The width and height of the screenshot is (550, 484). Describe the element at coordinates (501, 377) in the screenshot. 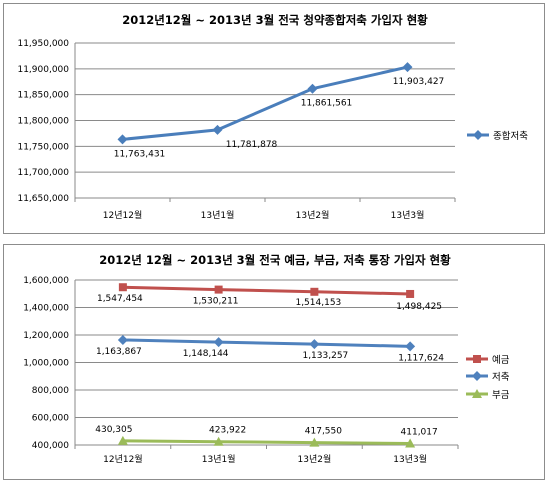

I see `legend-label: 저축` at that location.